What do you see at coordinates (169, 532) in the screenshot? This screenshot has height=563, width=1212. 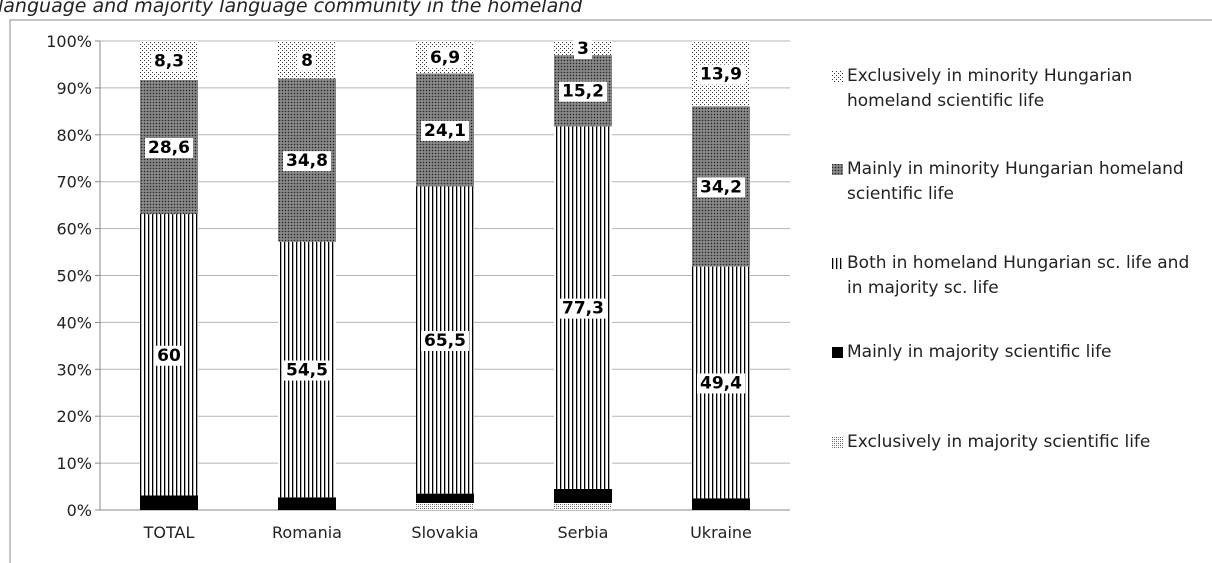 I see `x-tick-label: TOTAL` at bounding box center [169, 532].